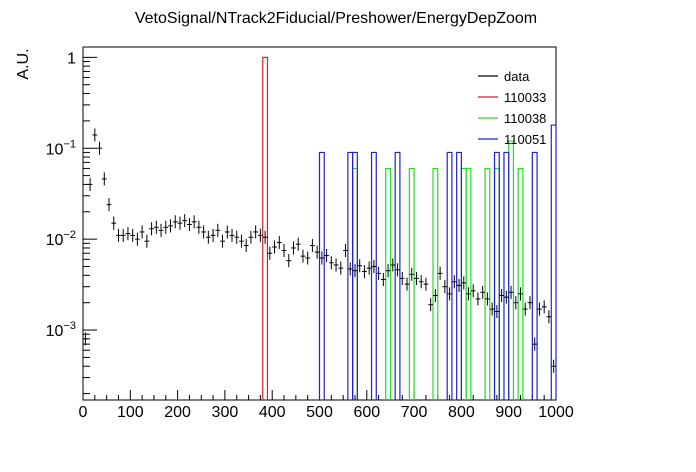 This screenshot has height=472, width=696. What do you see at coordinates (71, 58) in the screenshot?
I see `y-tick-label: 1` at bounding box center [71, 58].